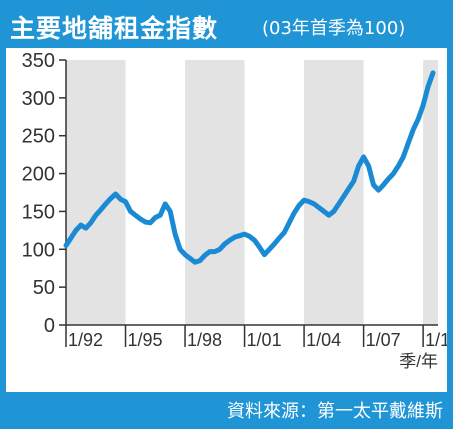 This screenshot has height=429, width=453. What do you see at coordinates (383, 340) in the screenshot?
I see `x-tick-label-5: 1/07` at bounding box center [383, 340].